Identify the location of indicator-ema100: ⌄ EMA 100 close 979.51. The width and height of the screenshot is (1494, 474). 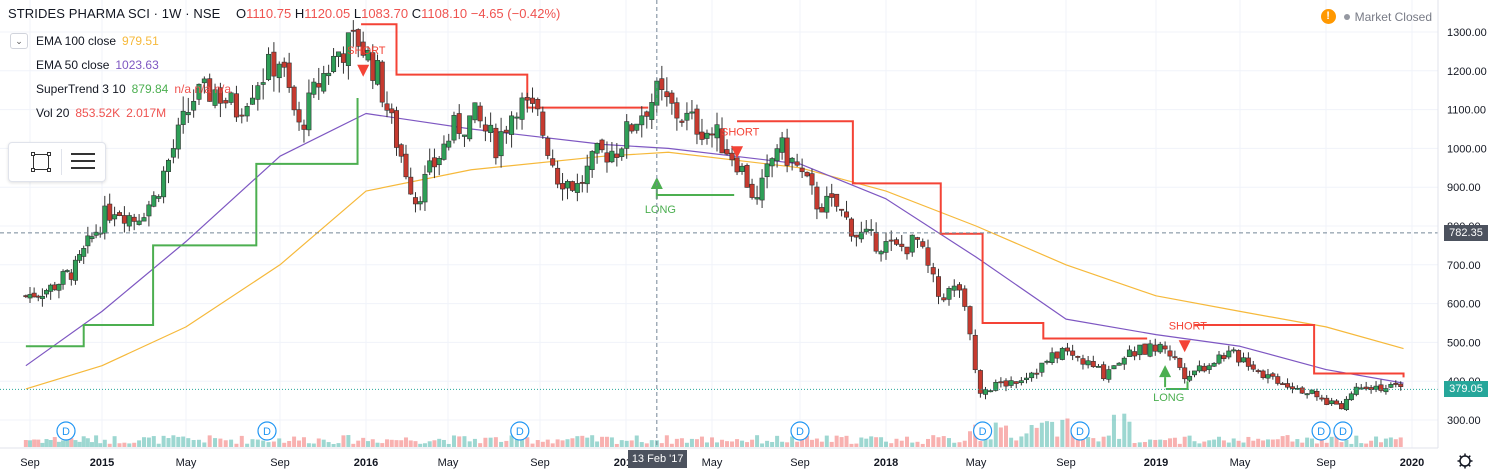
(84, 41).